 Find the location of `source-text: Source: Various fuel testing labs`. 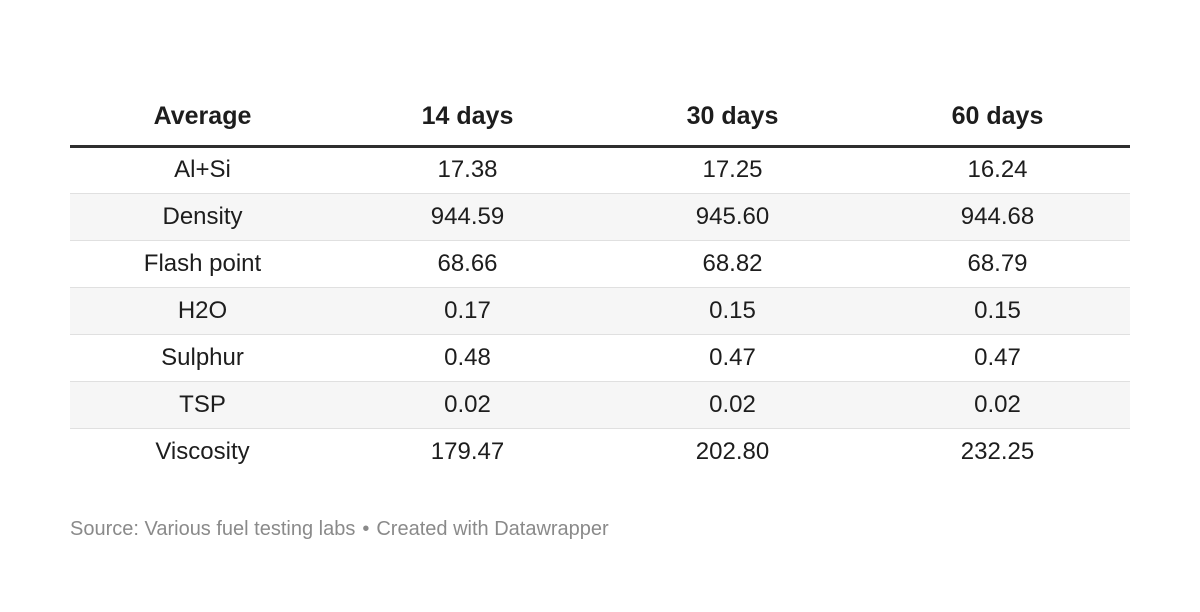

source-text: Source: Various fuel testing labs is located at coordinates (213, 529).